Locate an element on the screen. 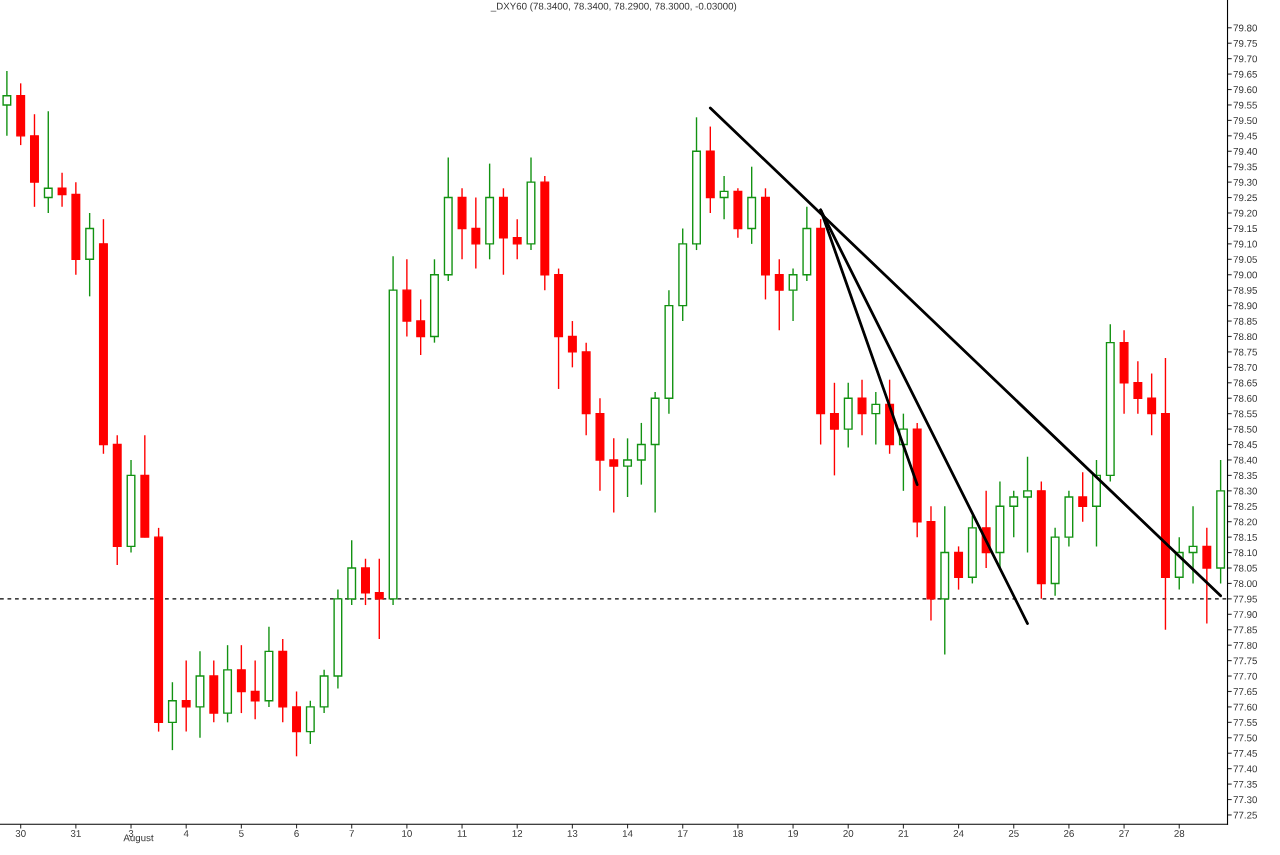 This screenshot has width=1280, height=855. y-tick-label: 79.75 is located at coordinates (1245, 43).